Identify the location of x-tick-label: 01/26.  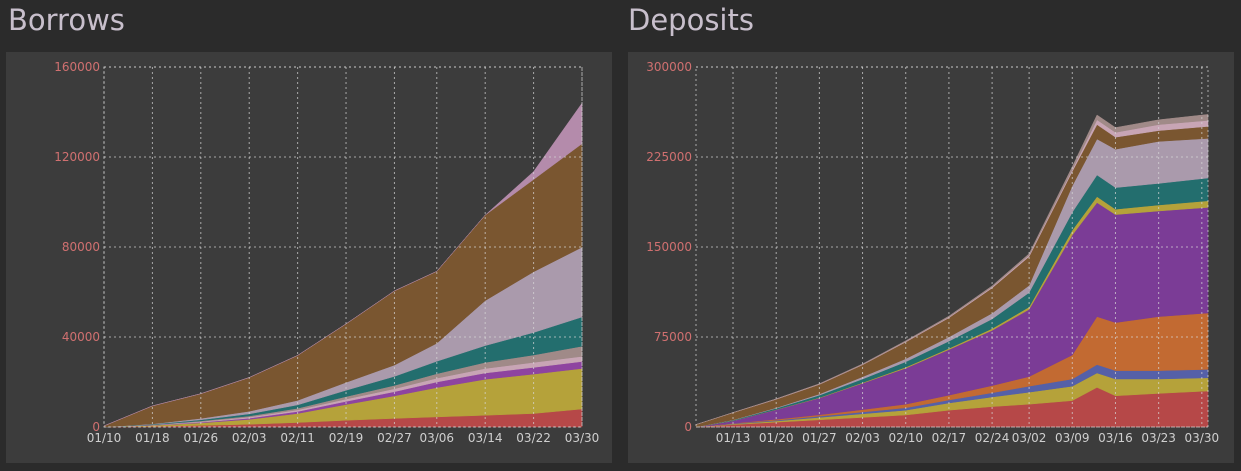
(201, 438).